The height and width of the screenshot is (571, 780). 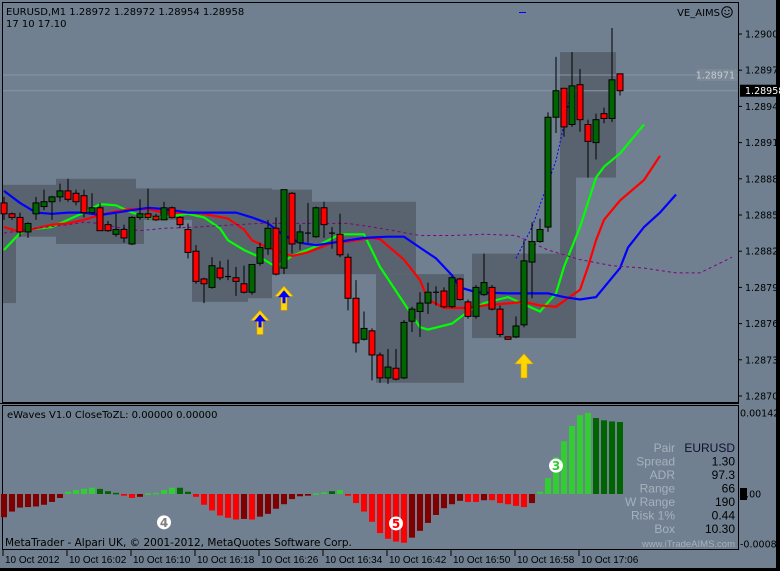 I want to click on info-value: 190, so click(x=725, y=502).